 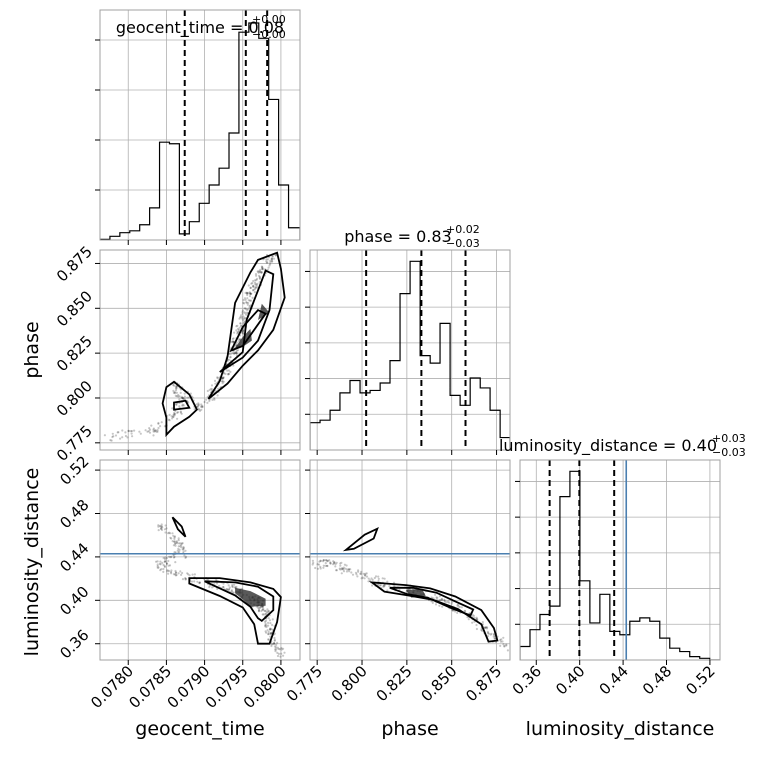 I want to click on grid-luminosity-distance-hist, so click(x=620, y=560).